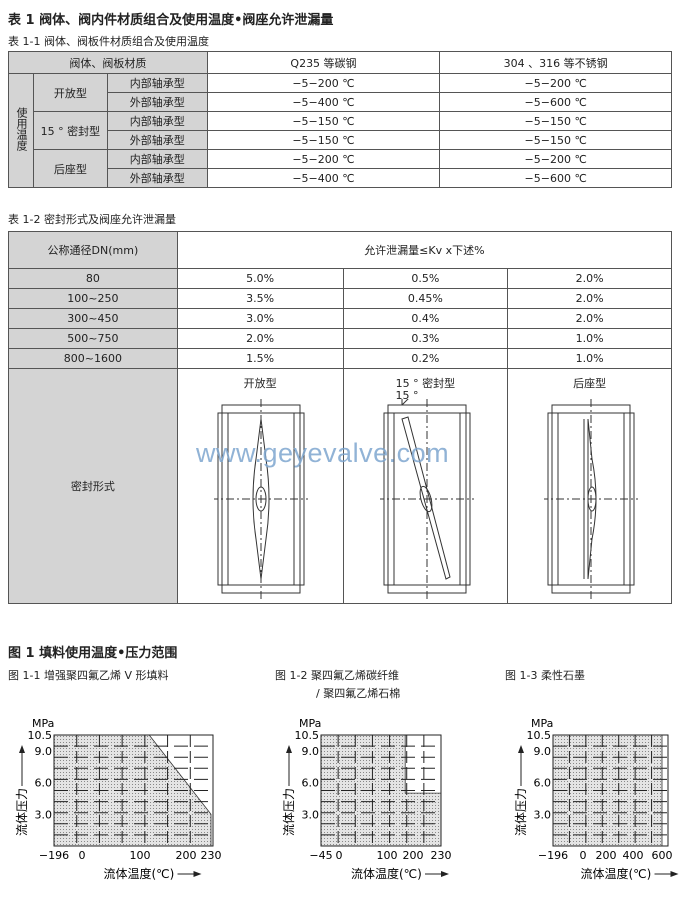 This screenshot has width=680, height=899. I want to click on table-header-row: 公称通径DN(mm) 允许泄漏量≤Kv x下述%, so click(340, 250).